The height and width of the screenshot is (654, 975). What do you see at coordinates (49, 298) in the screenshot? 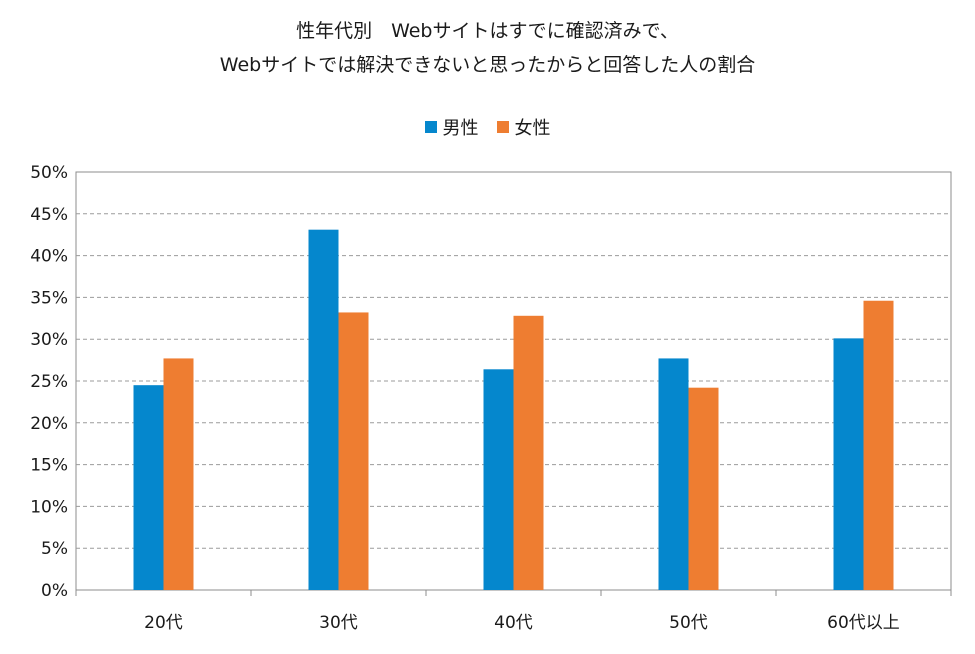
I see `y-tick-label: 35%` at bounding box center [49, 298].